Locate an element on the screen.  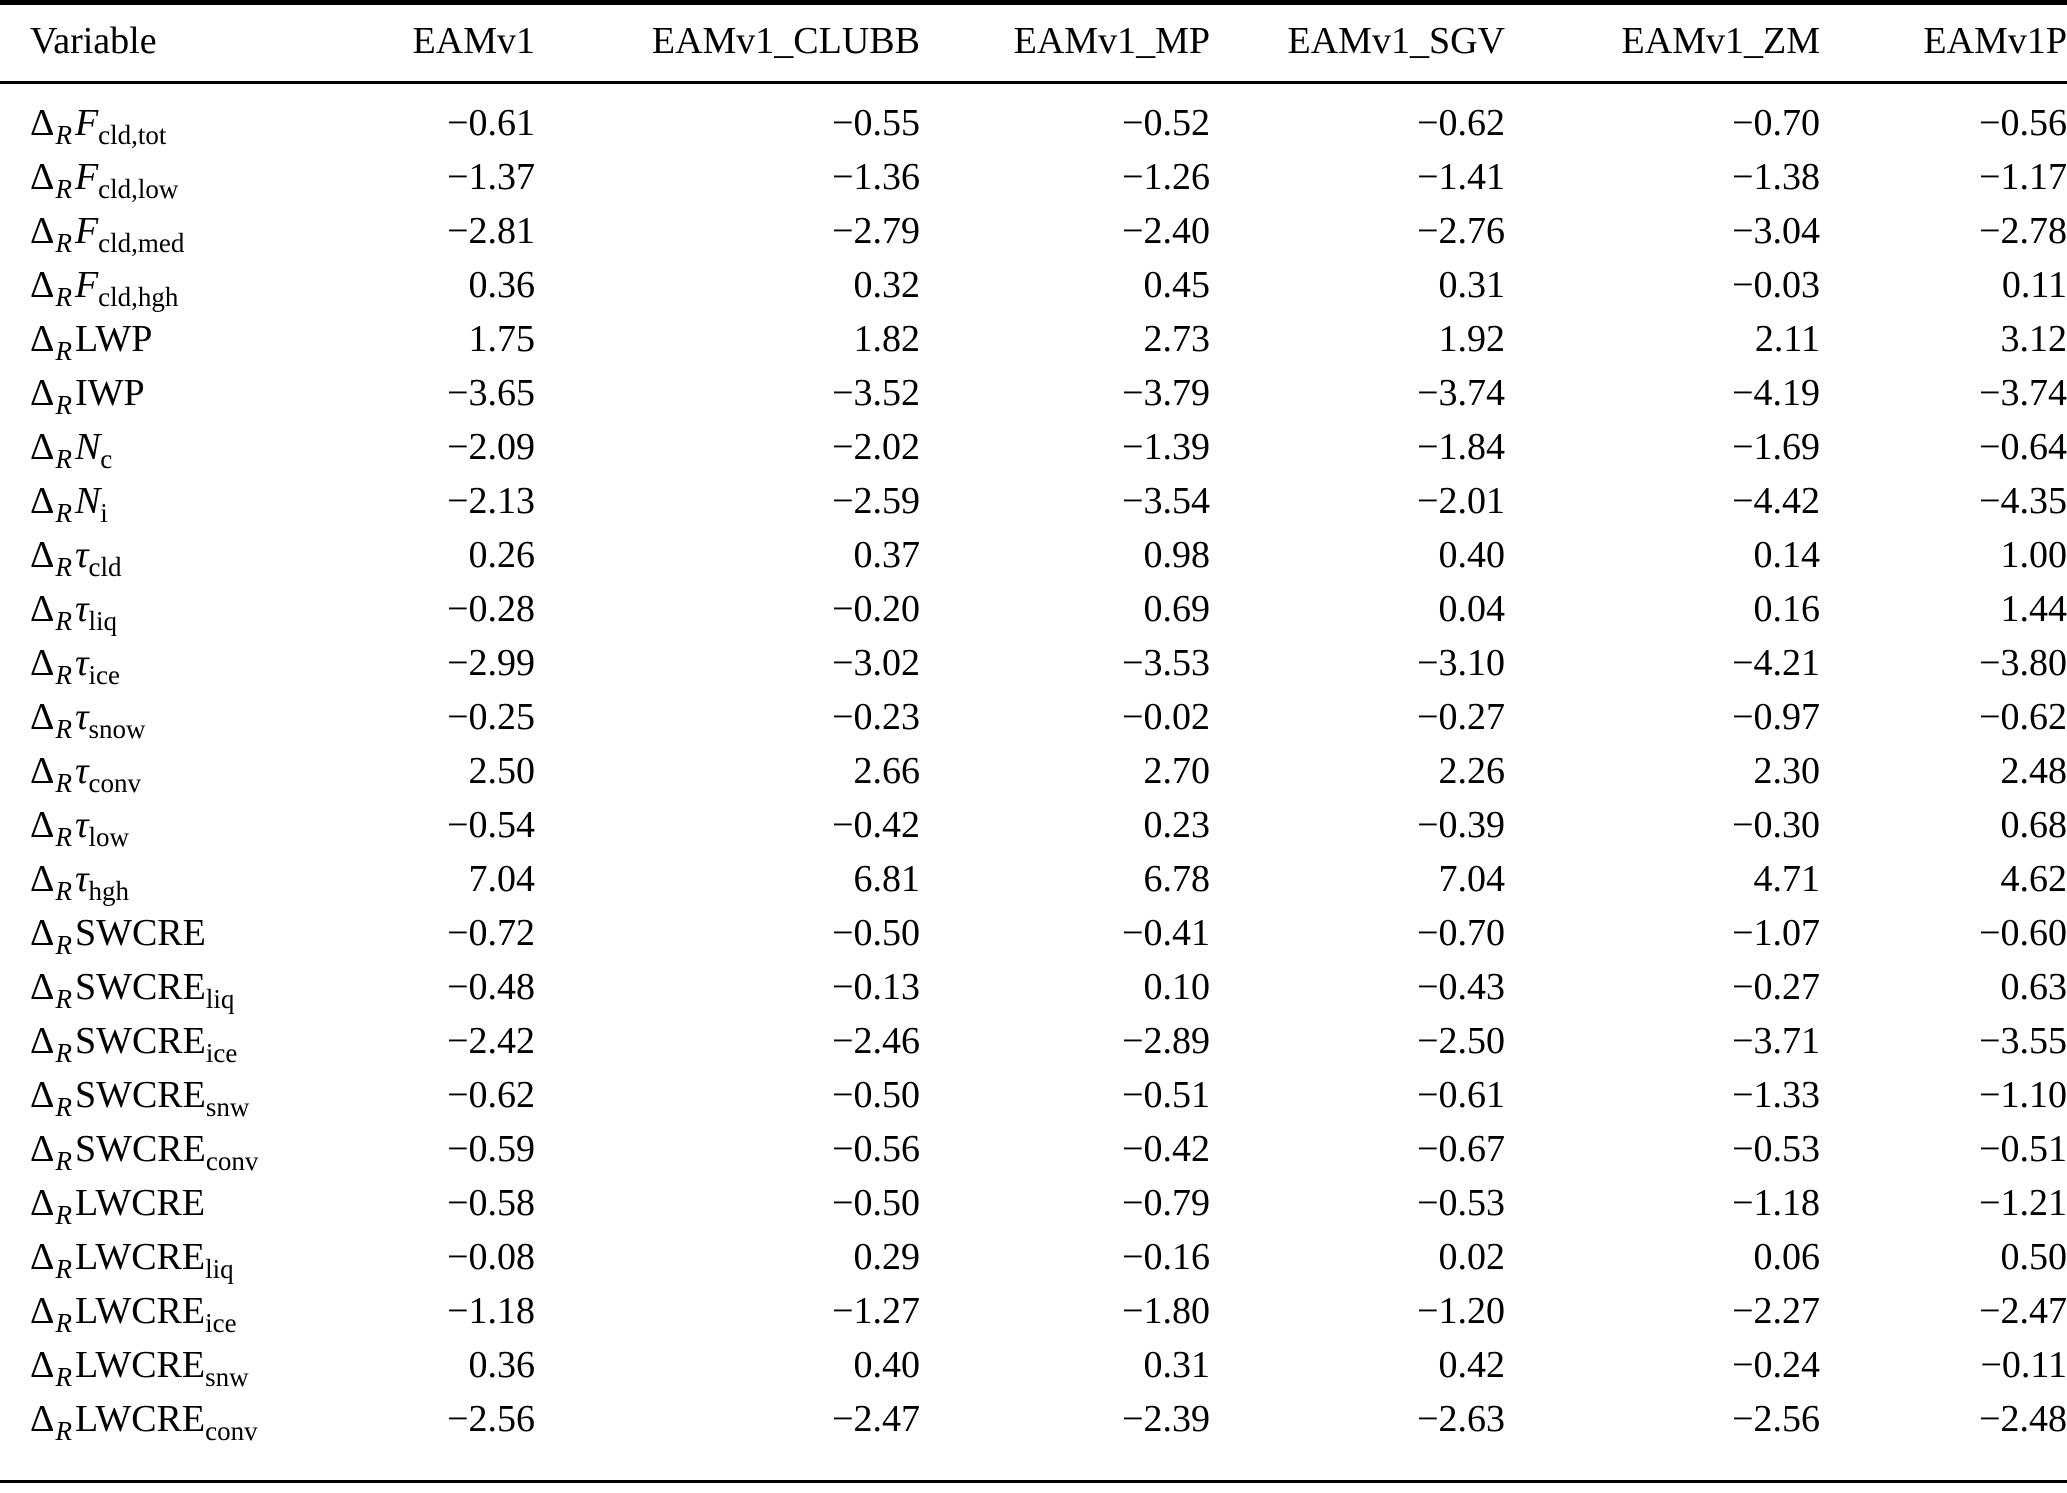
variable-label: ΔRSWCREice is located at coordinates (134, 1044).